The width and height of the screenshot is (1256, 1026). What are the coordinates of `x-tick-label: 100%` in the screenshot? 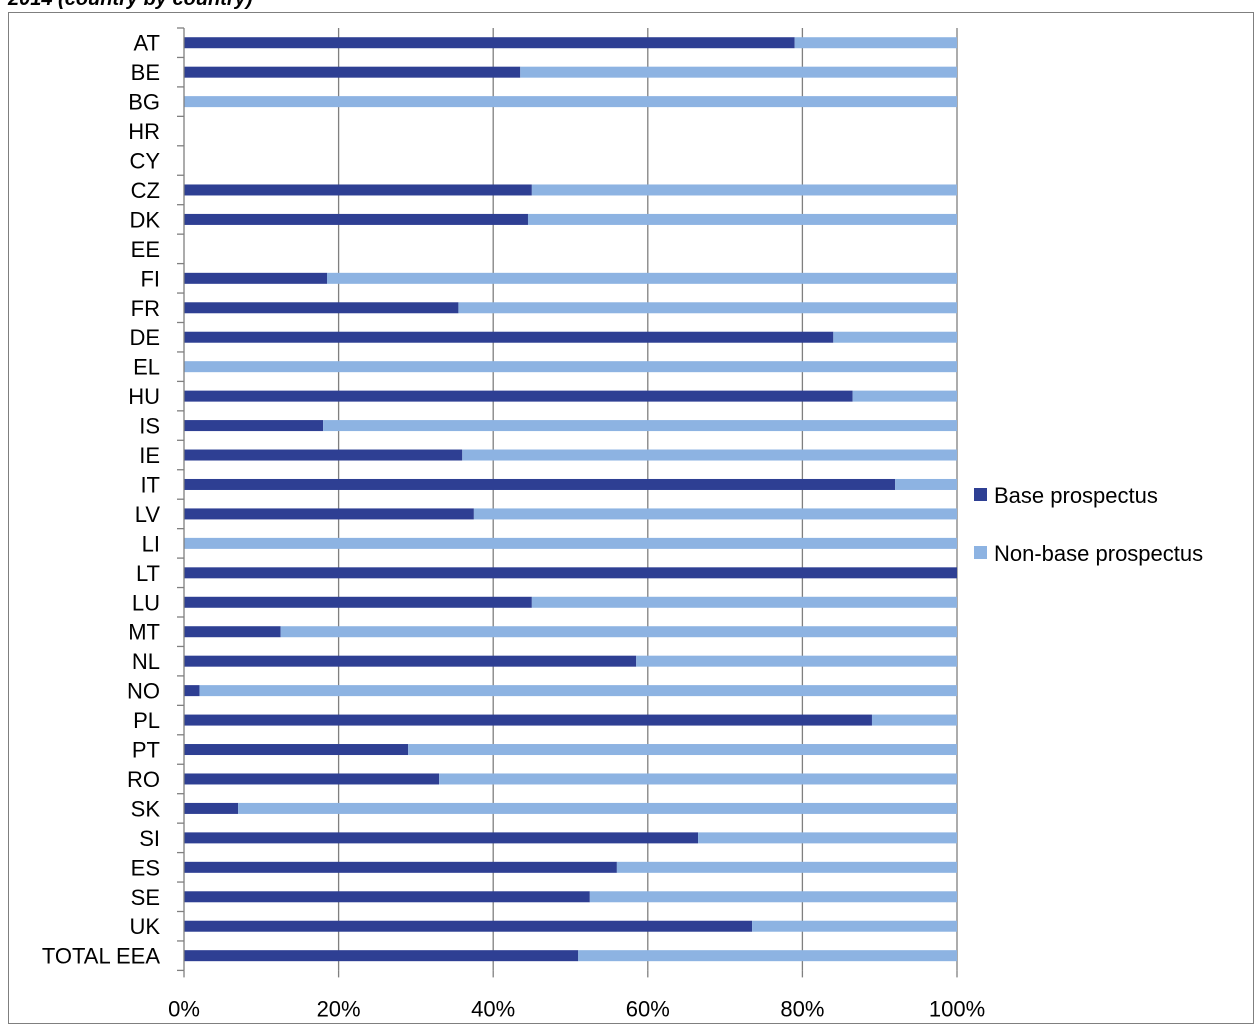 It's located at (957, 1008).